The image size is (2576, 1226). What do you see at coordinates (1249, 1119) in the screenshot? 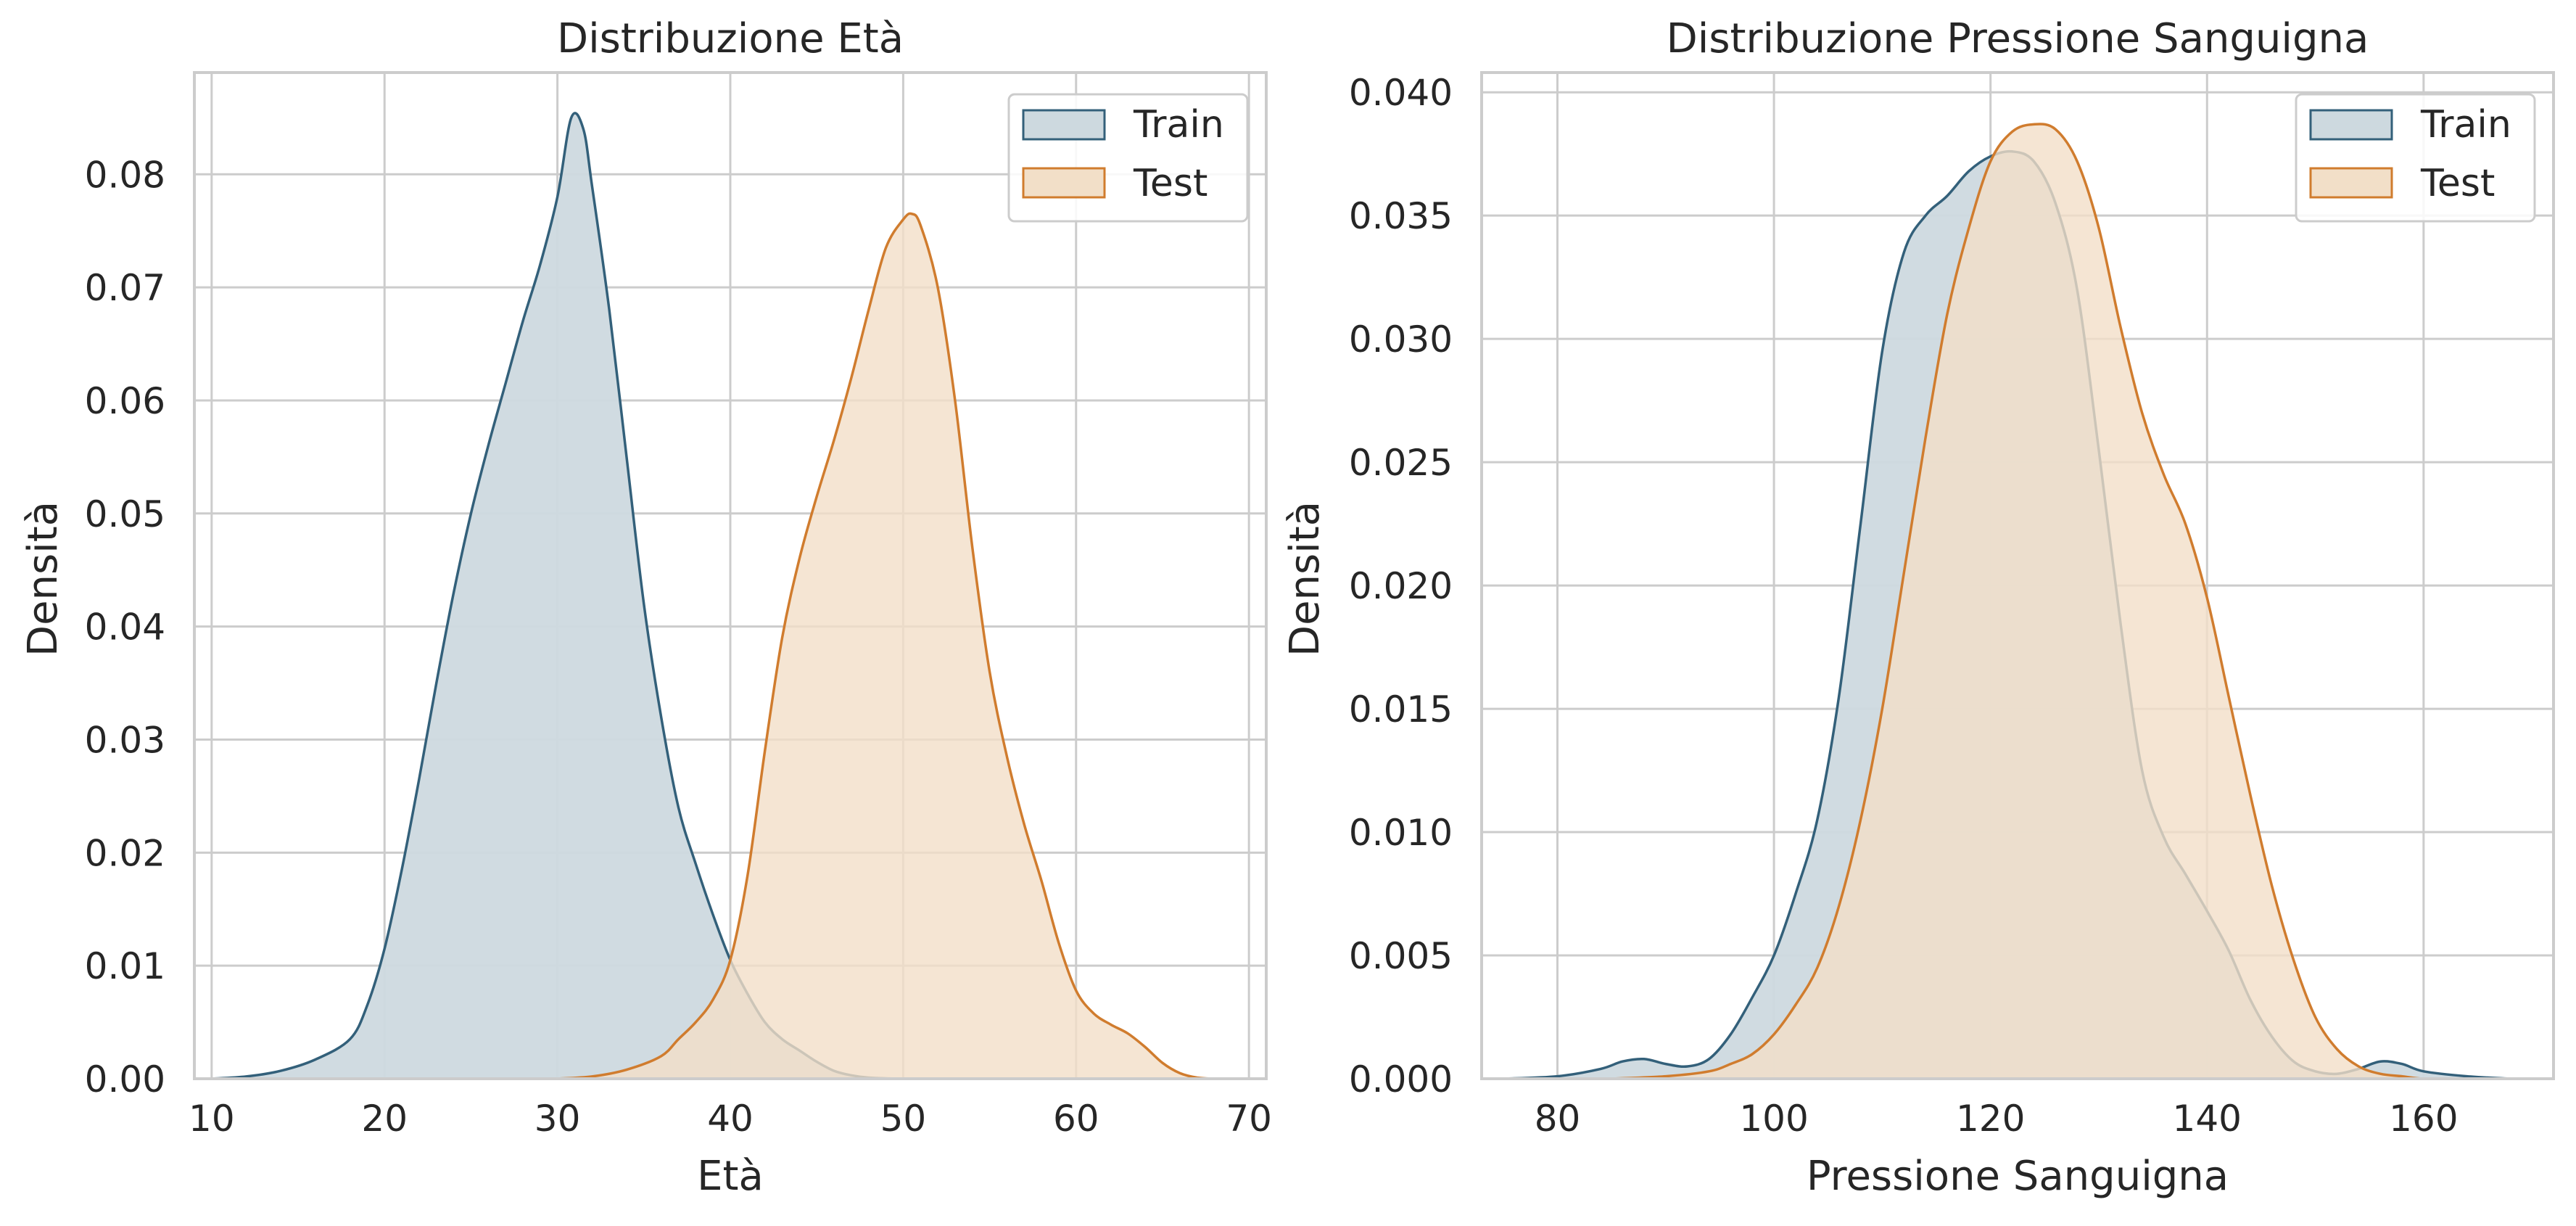
I see `x-tick-label: 70` at bounding box center [1249, 1119].